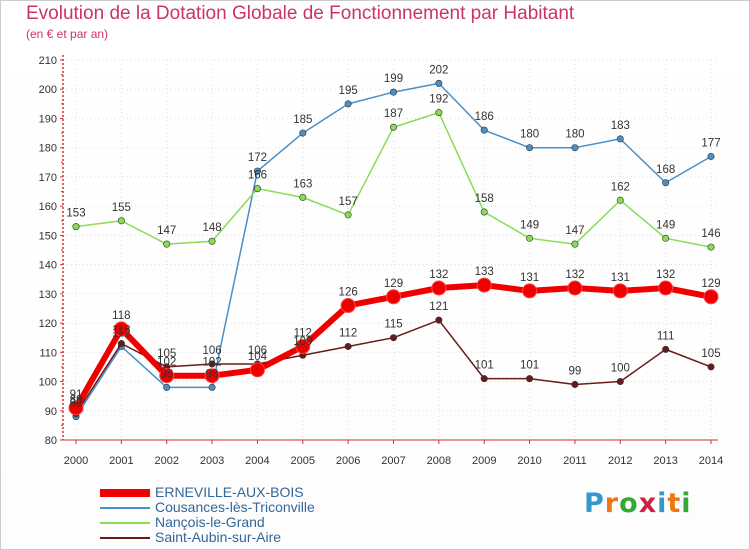 The image size is (750, 550). Describe the element at coordinates (348, 91) in the screenshot. I see `data-label-cousances-l-s-triconville: 195` at that location.